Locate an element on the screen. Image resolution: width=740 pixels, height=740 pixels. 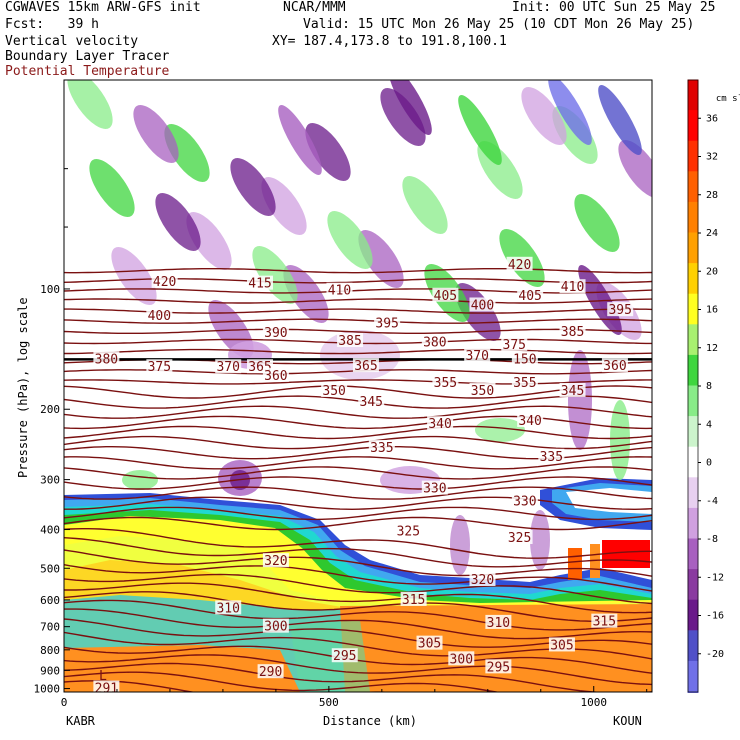
theta-label: 420 is located at coordinates (519, 265).